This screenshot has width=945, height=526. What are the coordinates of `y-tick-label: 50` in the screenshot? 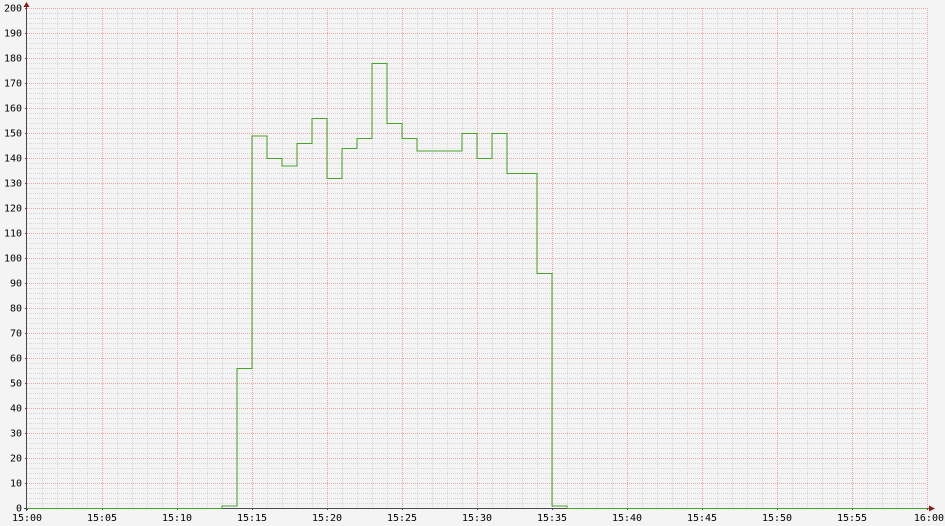 It's located at (16, 384).